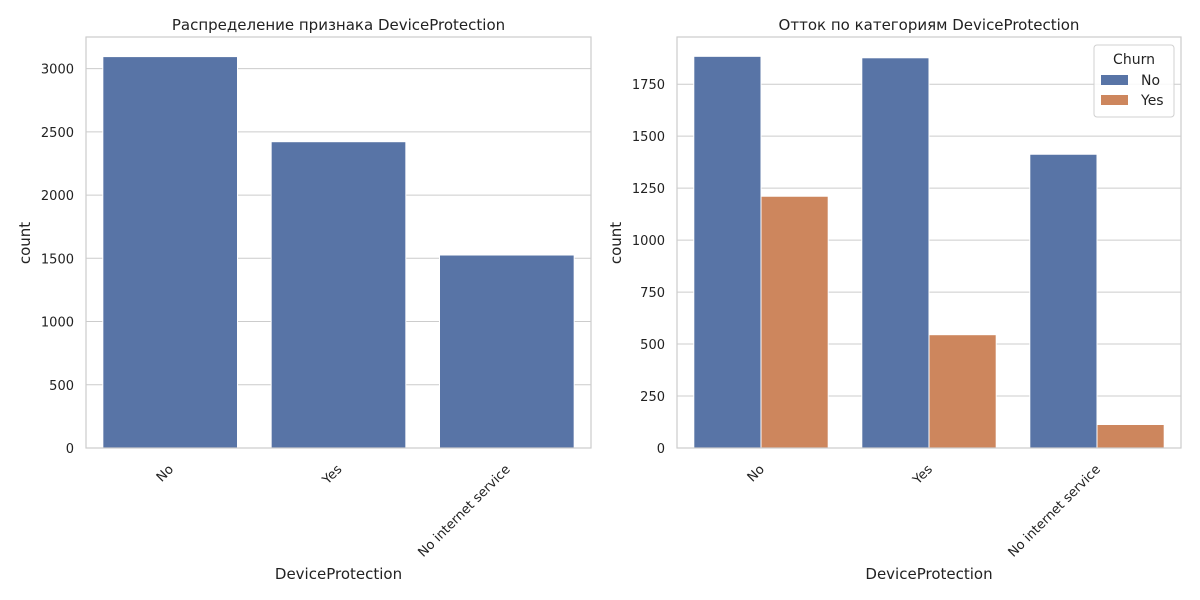 This screenshot has width=1200, height=600. I want to click on bar-no, so click(170, 252).